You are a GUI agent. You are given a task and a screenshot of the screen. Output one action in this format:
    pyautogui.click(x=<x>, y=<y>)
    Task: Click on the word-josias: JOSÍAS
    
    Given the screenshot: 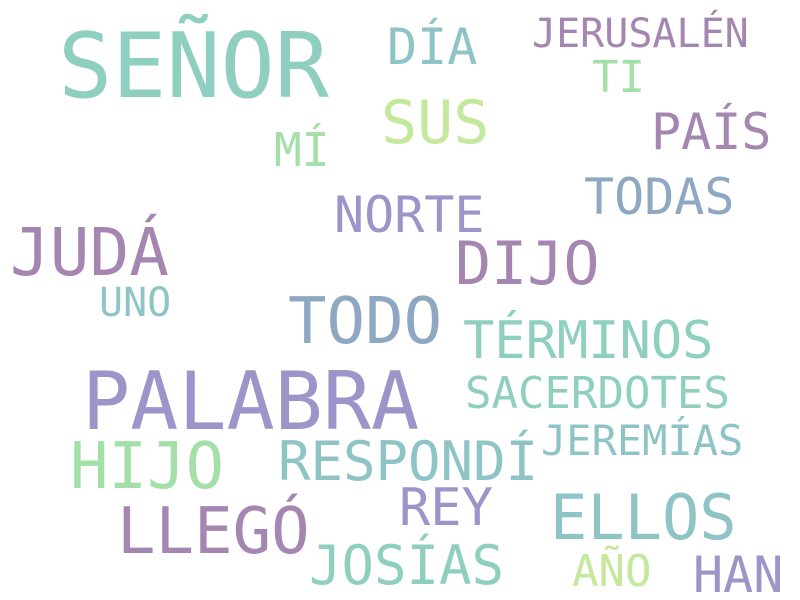 What is the action you would take?
    pyautogui.click(x=407, y=565)
    